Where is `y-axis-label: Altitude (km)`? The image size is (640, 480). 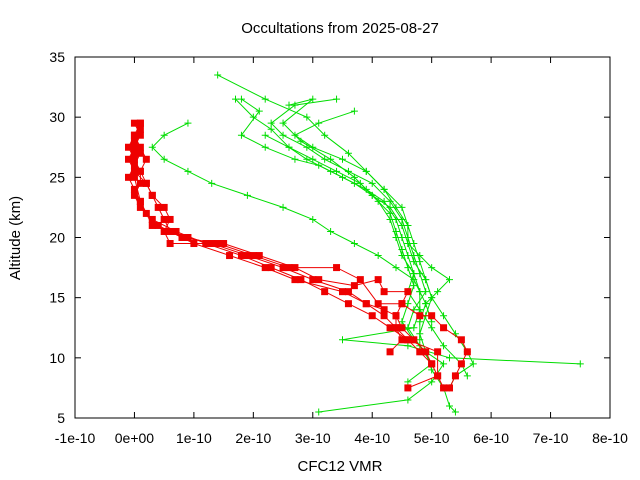
y-axis-label: Altitude (km) is located at coordinates (15, 238).